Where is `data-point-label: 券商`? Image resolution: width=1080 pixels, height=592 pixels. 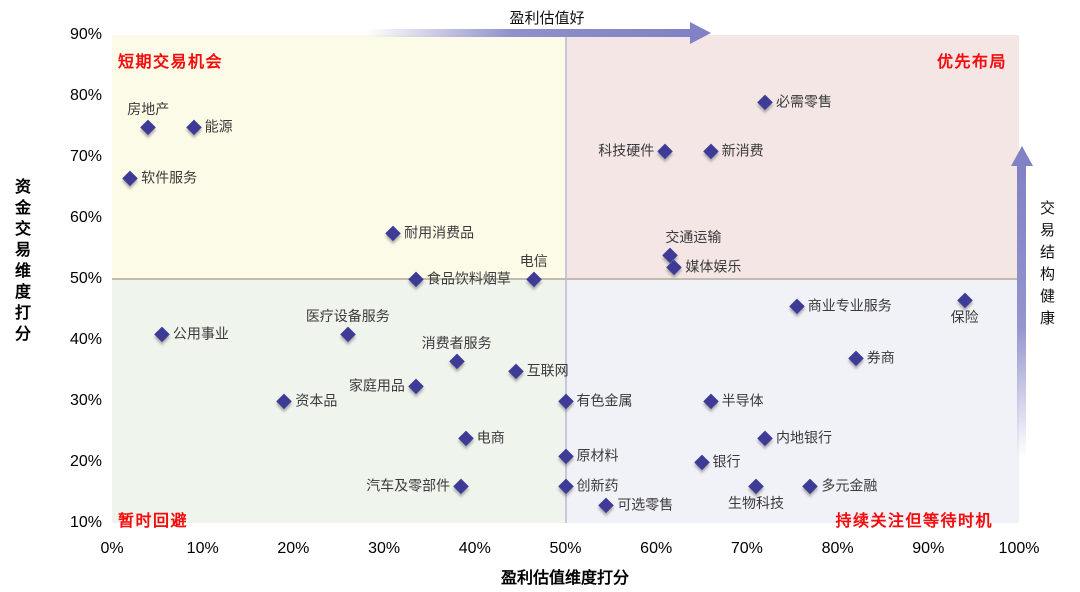
data-point-label: 券商 is located at coordinates (880, 357).